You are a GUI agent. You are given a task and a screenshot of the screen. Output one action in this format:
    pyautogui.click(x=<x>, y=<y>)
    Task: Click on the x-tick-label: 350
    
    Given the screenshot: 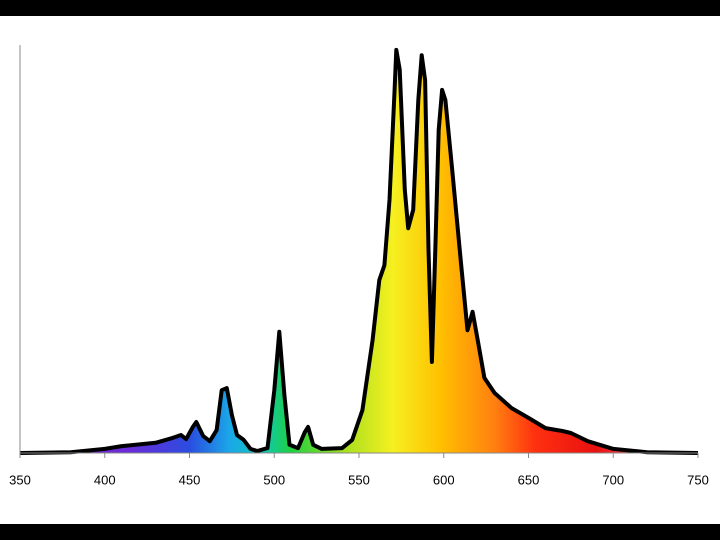 What is the action you would take?
    pyautogui.click(x=20, y=479)
    